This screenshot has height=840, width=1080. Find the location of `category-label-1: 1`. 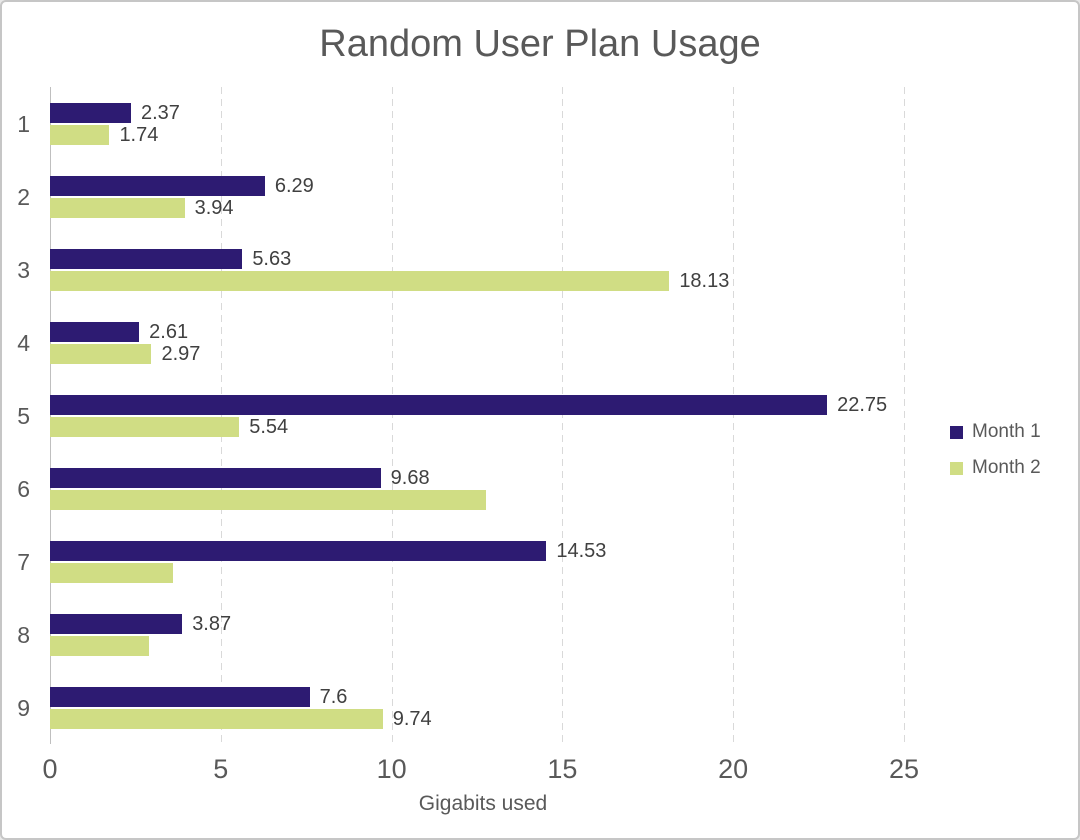

category-label-1: 1 is located at coordinates (23, 123).